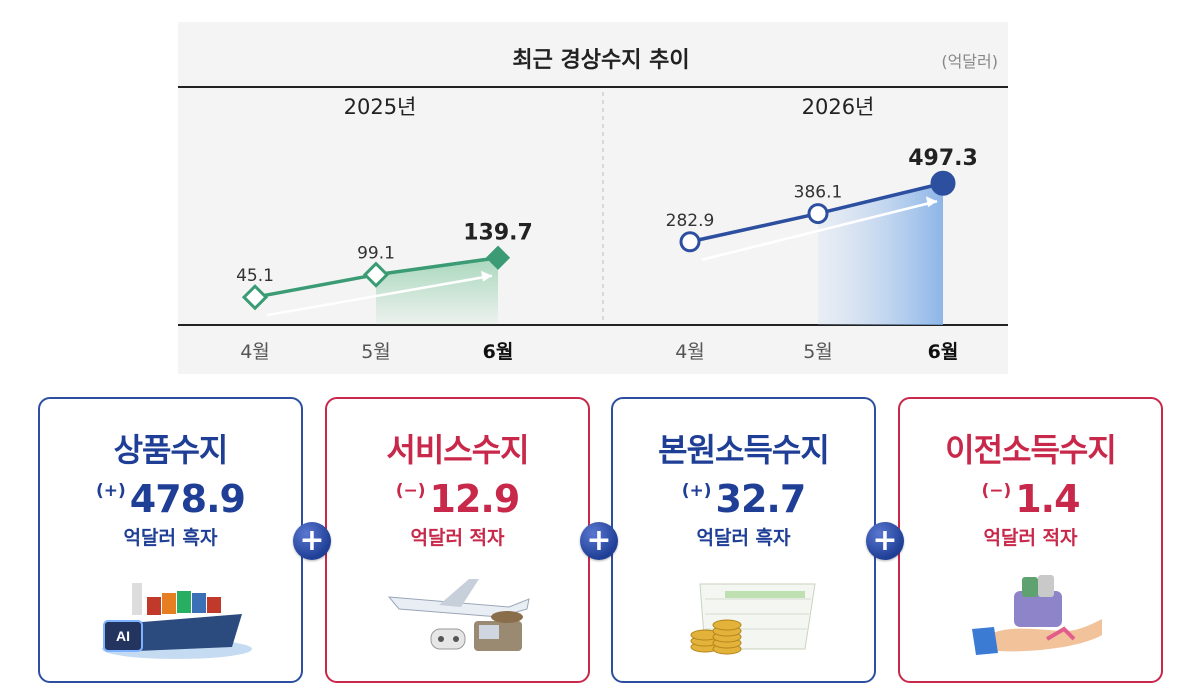 Image resolution: width=1200 pixels, height=698 pixels. I want to click on data-label: 282.9, so click(690, 221).